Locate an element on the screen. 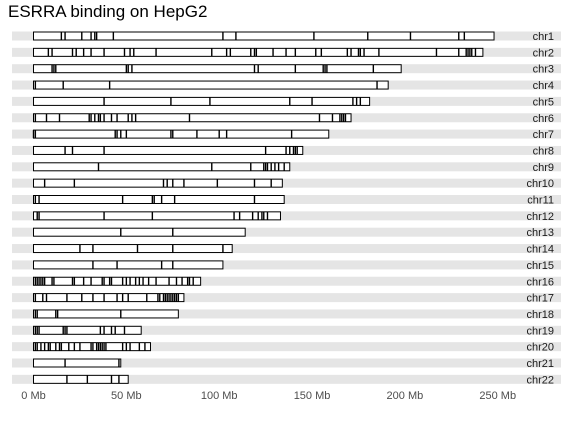 The height and width of the screenshot is (425, 568). chromosome-chr10 is located at coordinates (158, 183).